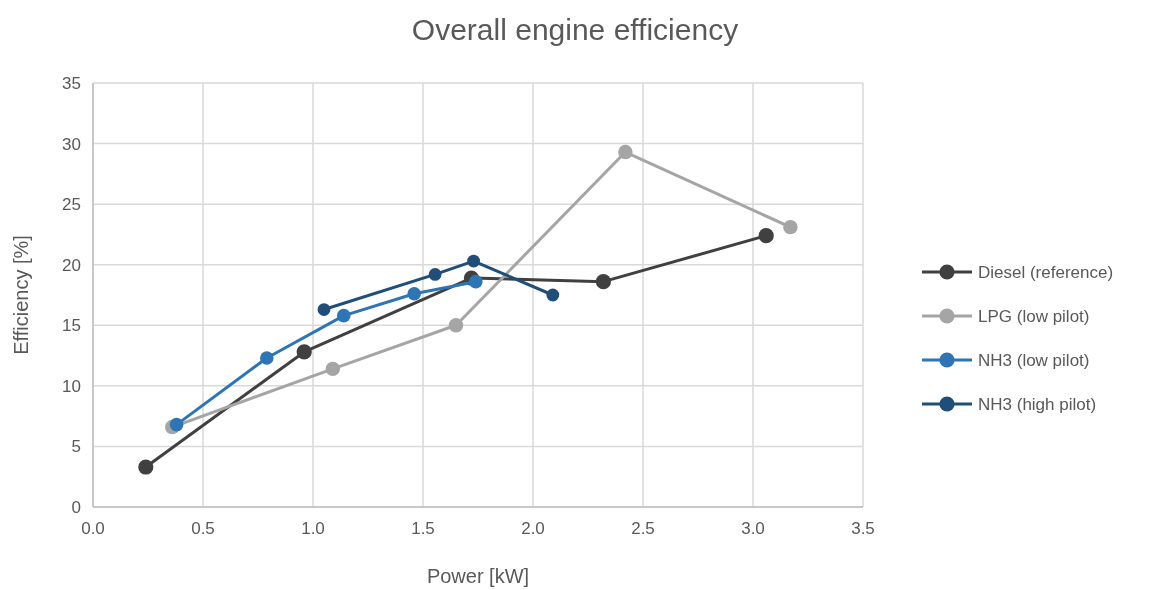 Image resolution: width=1152 pixels, height=590 pixels. I want to click on x-tick-label: 0.0, so click(93, 528).